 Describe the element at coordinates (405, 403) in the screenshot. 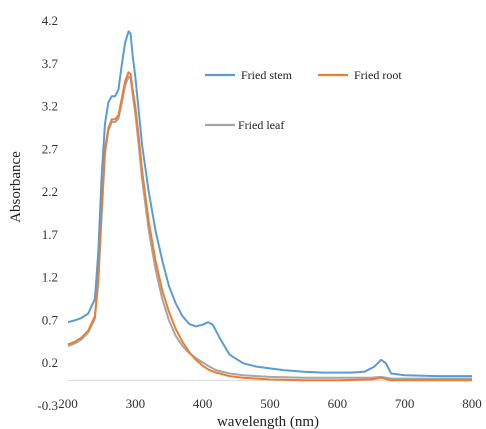

I see `x-tick-label: 700` at that location.